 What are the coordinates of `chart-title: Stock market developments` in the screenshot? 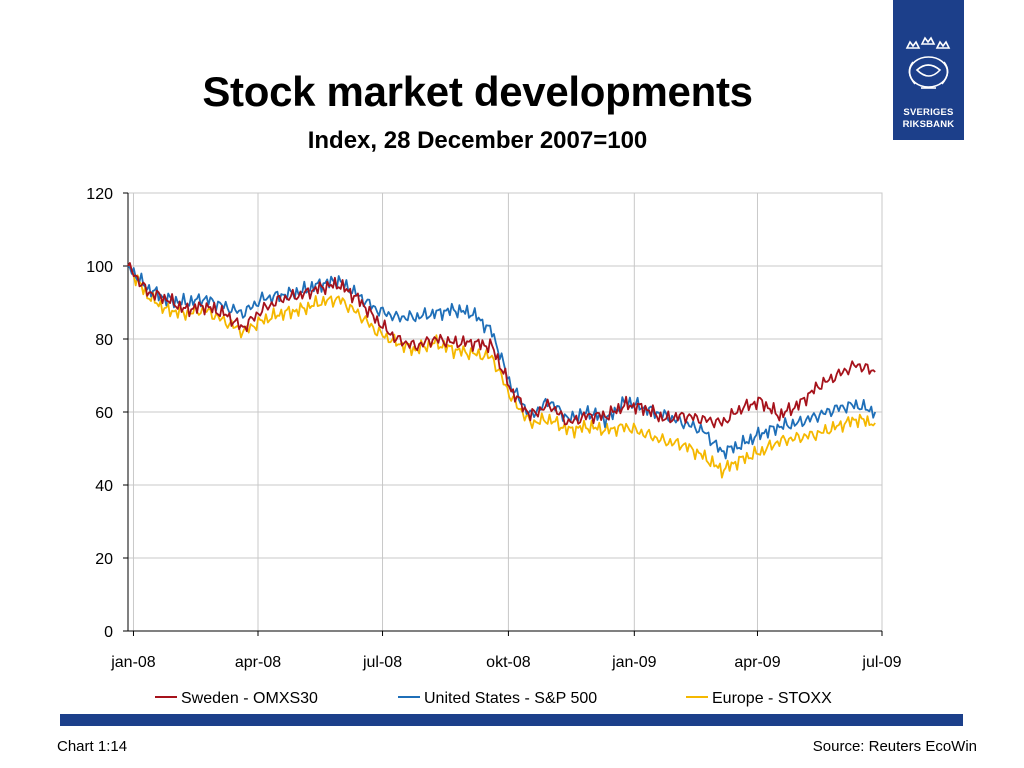 It's located at (477, 91).